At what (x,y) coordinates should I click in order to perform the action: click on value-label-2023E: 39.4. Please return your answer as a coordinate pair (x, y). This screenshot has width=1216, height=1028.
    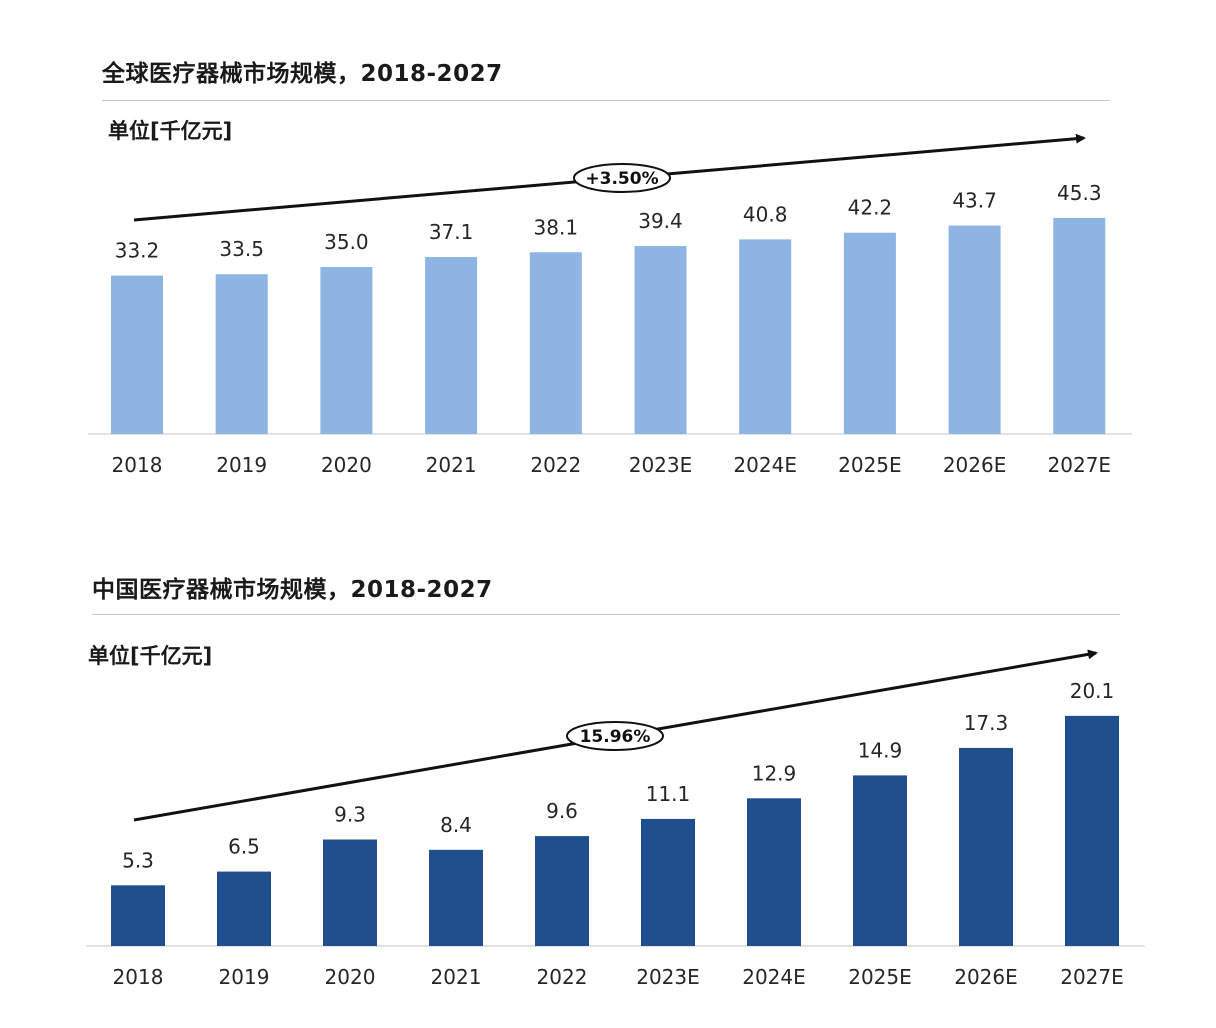
    Looking at the image, I should click on (660, 221).